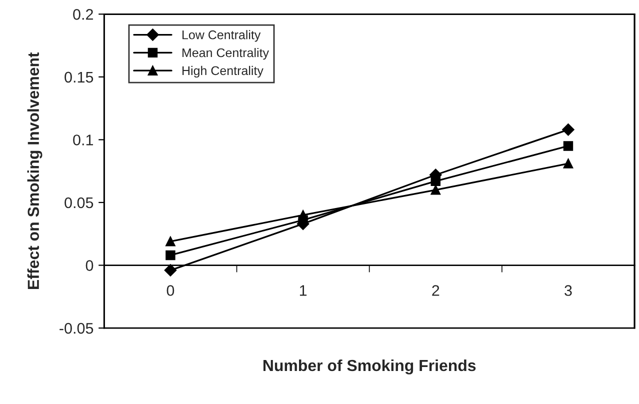 The image size is (639, 404). What do you see at coordinates (223, 72) in the screenshot?
I see `legend-label: High Centrality` at bounding box center [223, 72].